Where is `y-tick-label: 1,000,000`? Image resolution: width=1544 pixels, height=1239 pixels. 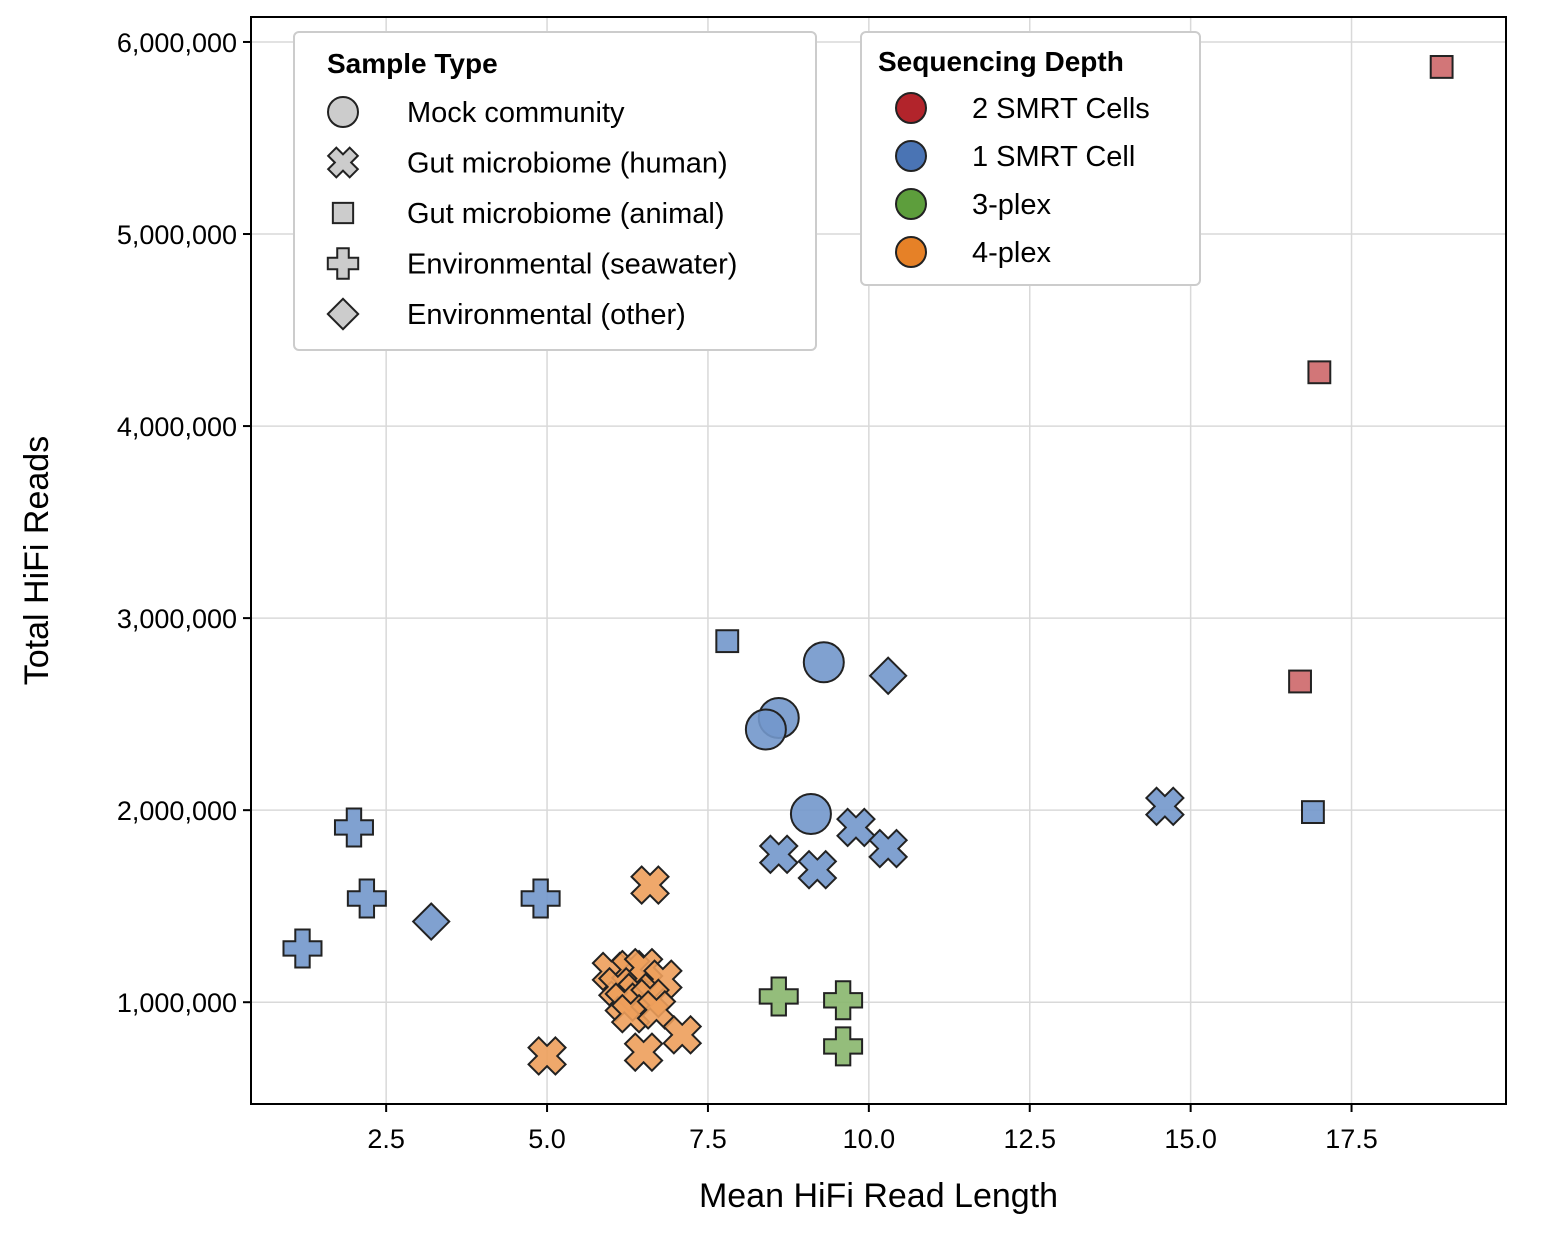
y-tick-label: 1,000,000 is located at coordinates (177, 1003).